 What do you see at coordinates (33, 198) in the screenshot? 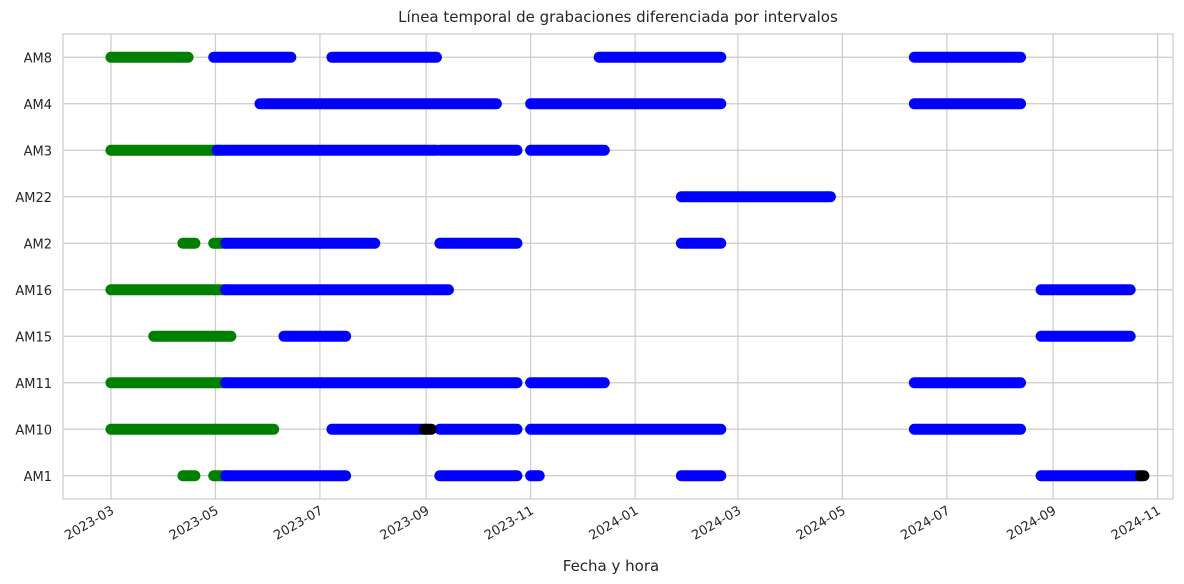
I see `y-tick-label: AM22` at bounding box center [33, 198].